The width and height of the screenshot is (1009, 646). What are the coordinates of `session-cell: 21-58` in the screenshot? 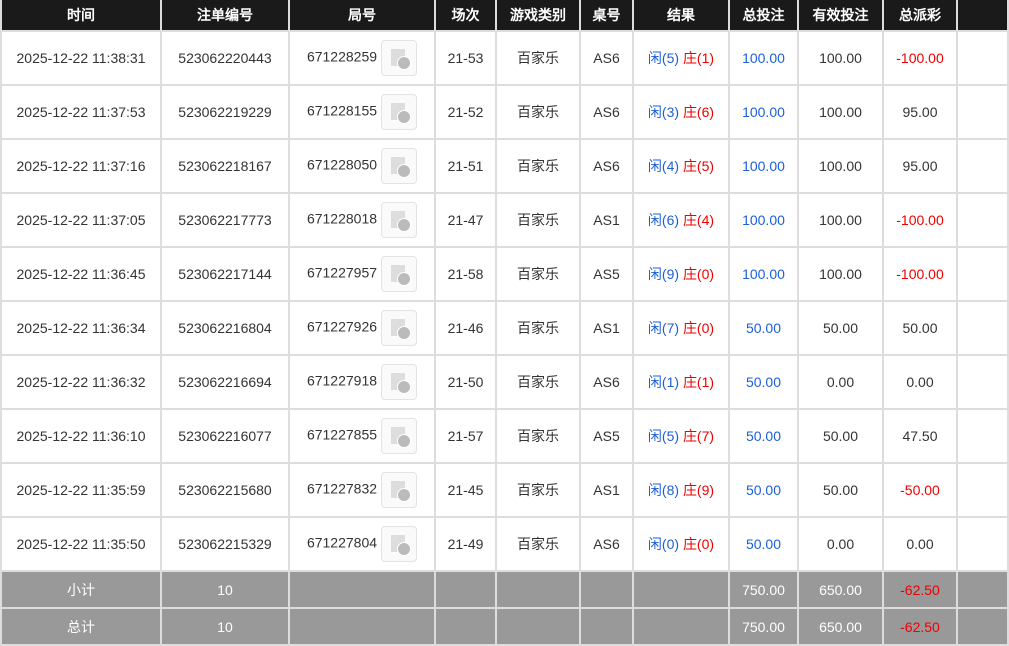 It's located at (465, 274).